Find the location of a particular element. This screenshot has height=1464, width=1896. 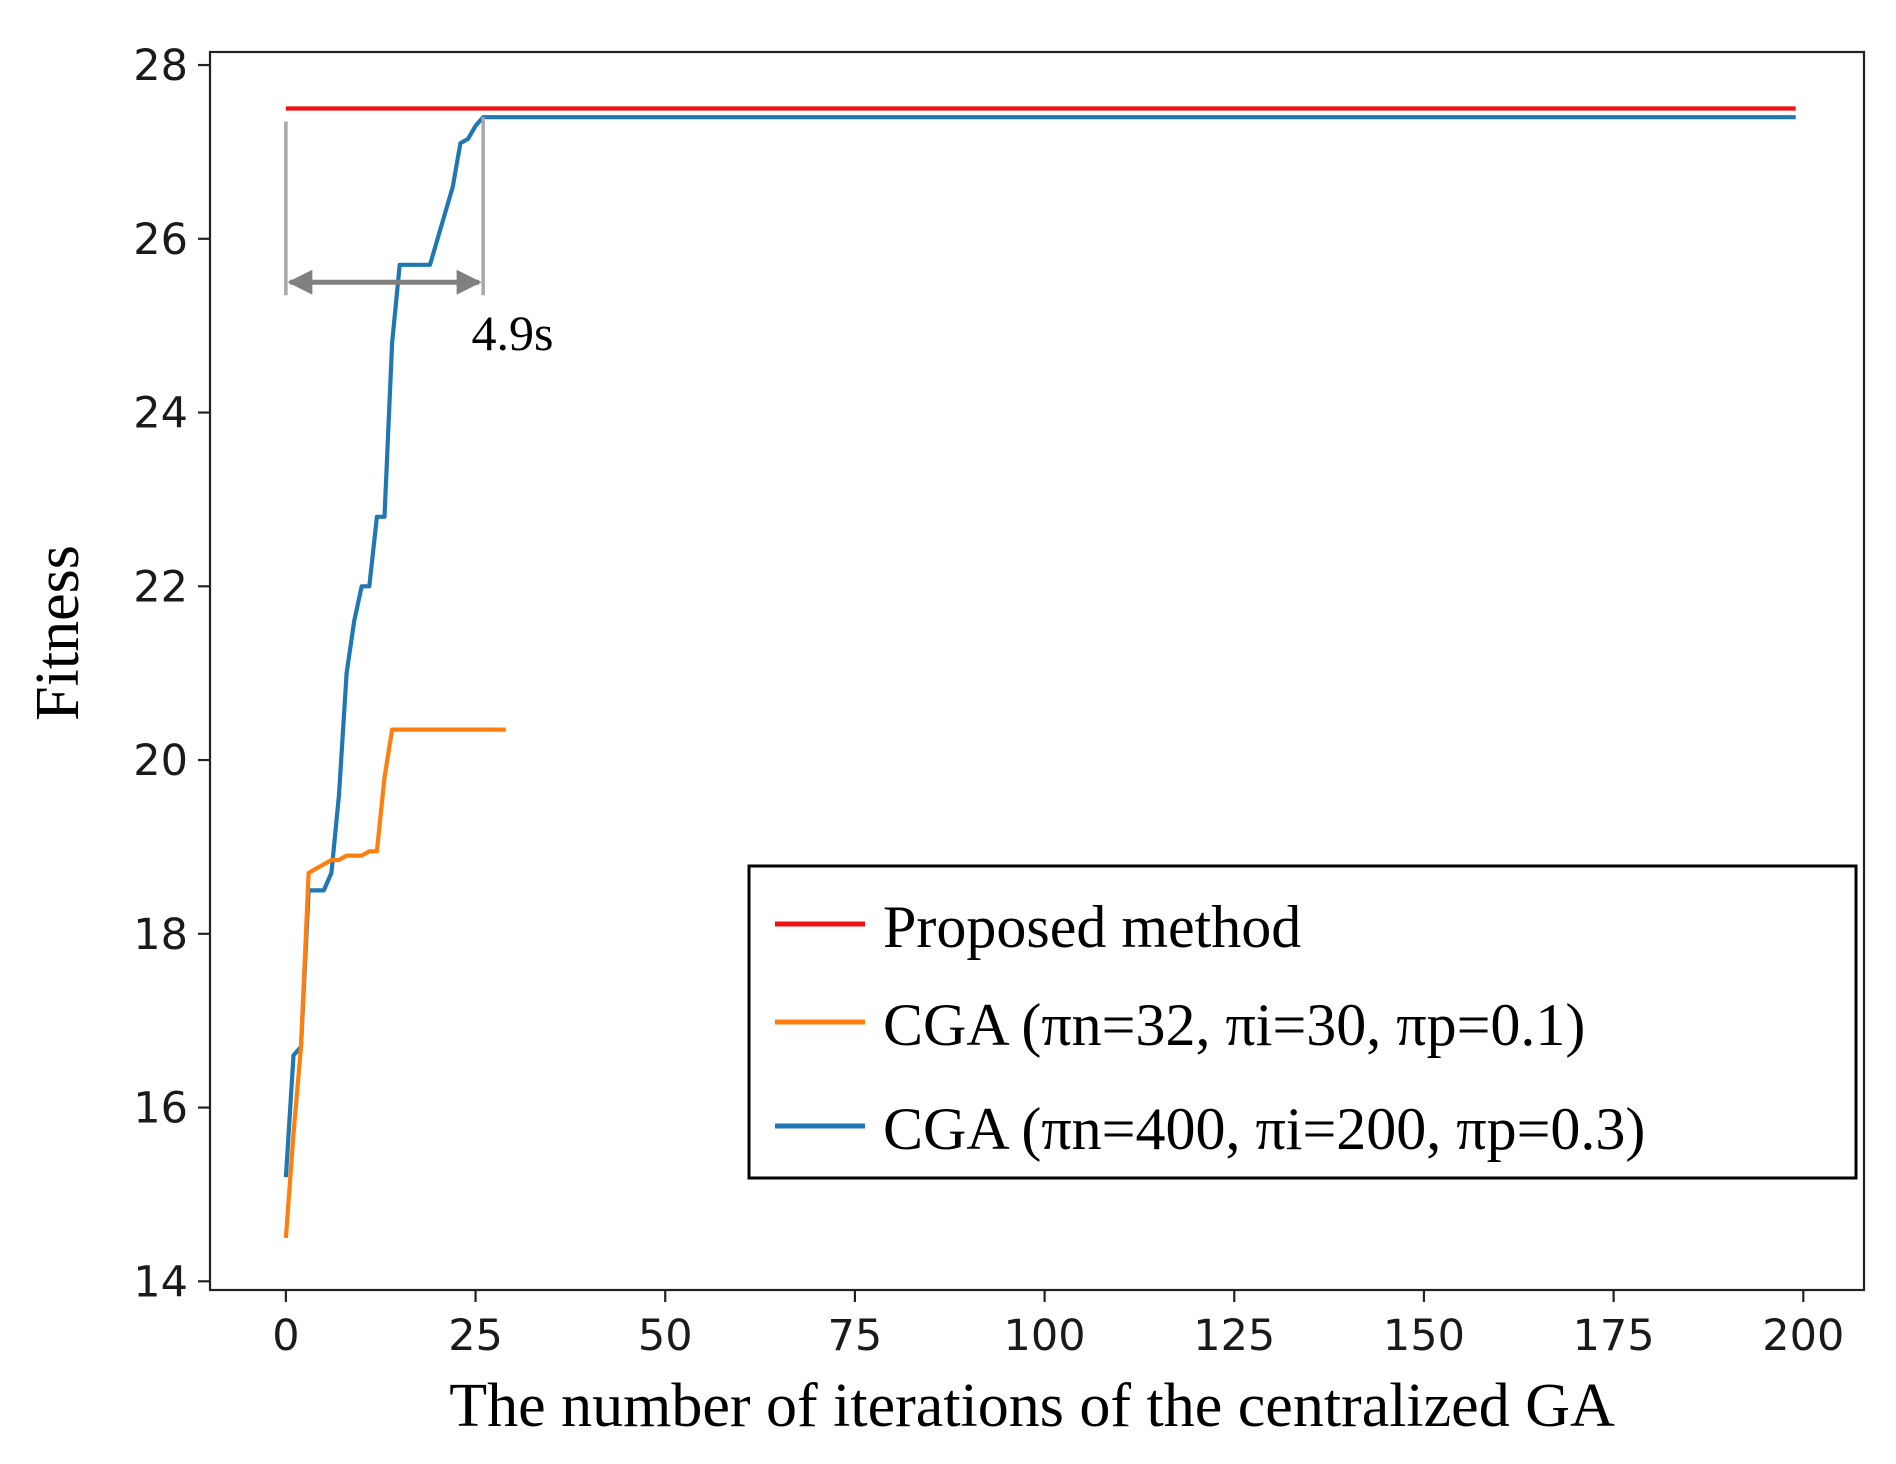

y-tick-label: 24 is located at coordinates (160, 414).